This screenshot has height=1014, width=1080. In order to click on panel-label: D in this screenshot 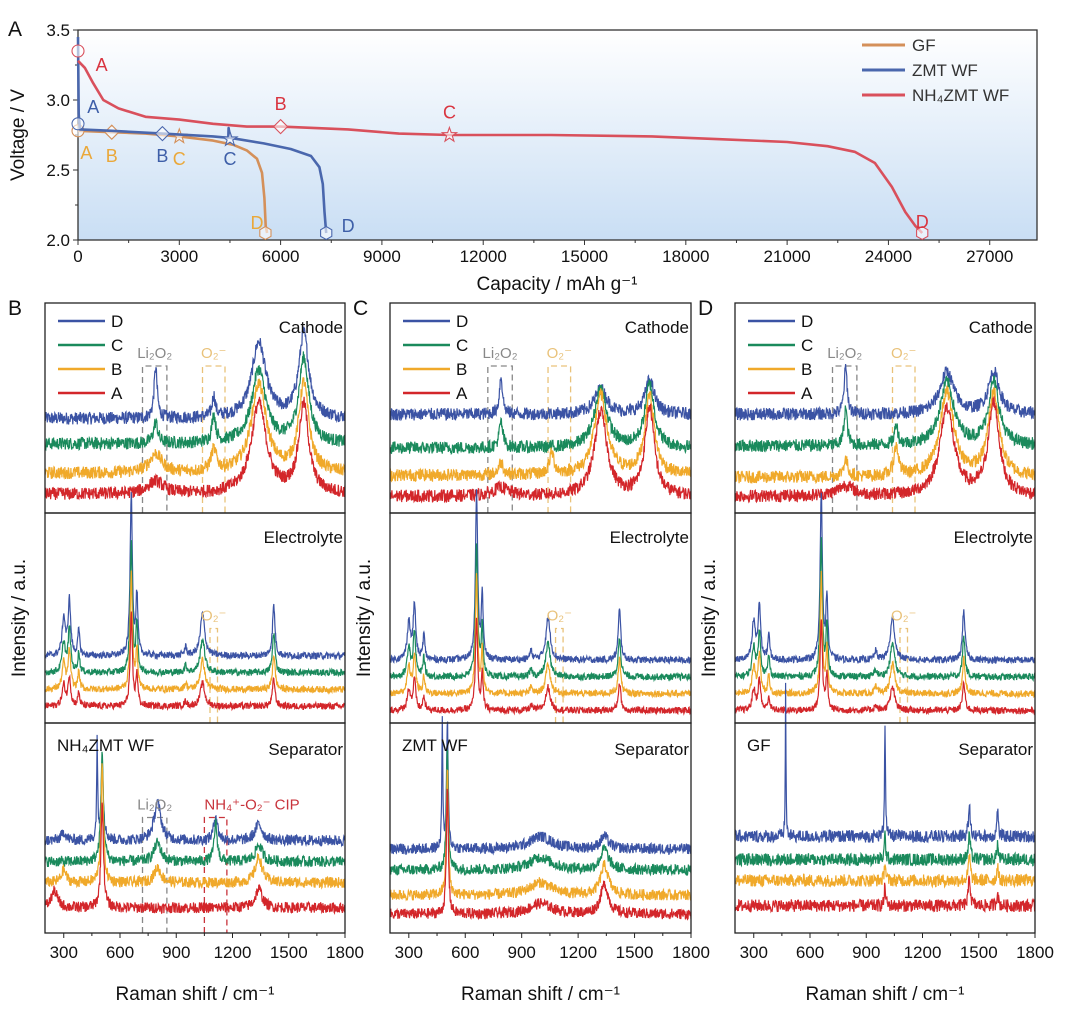, I will do `click(705, 308)`.